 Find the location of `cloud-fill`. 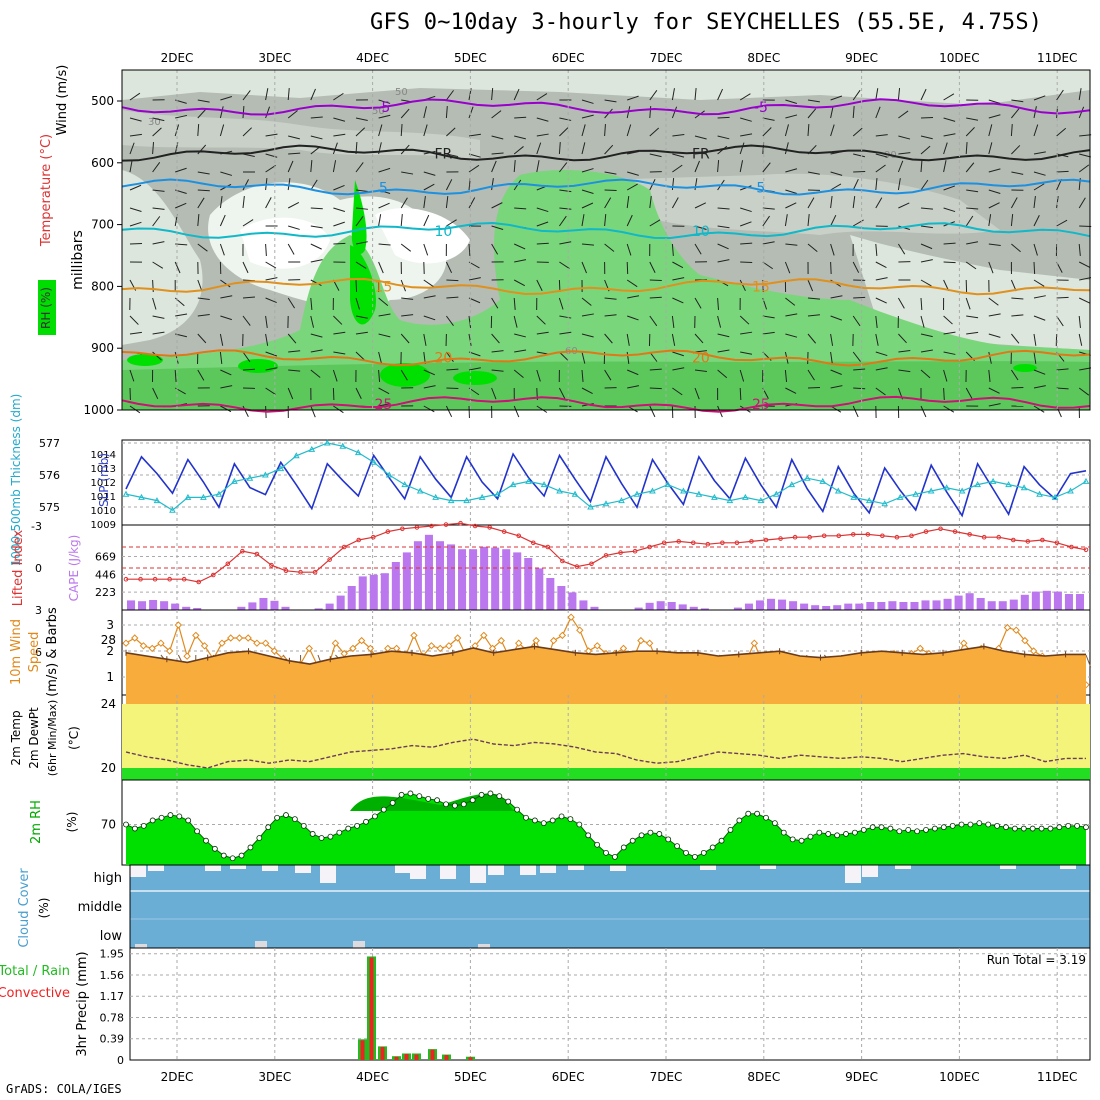

cloud-fill is located at coordinates (610, 906).